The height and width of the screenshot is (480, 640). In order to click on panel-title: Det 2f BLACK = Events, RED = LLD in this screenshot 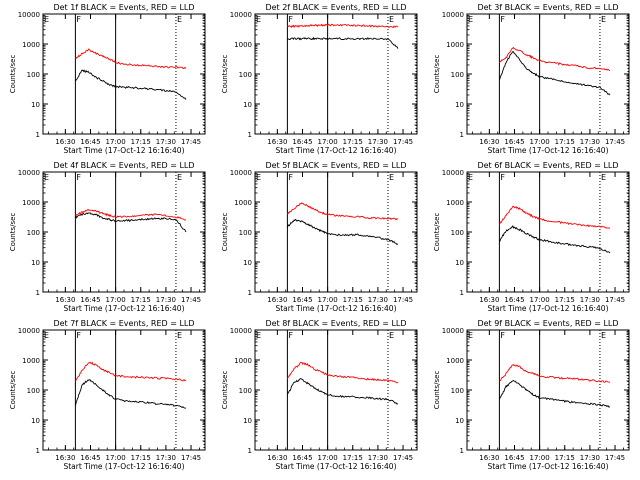, I will do `click(335, 7)`.